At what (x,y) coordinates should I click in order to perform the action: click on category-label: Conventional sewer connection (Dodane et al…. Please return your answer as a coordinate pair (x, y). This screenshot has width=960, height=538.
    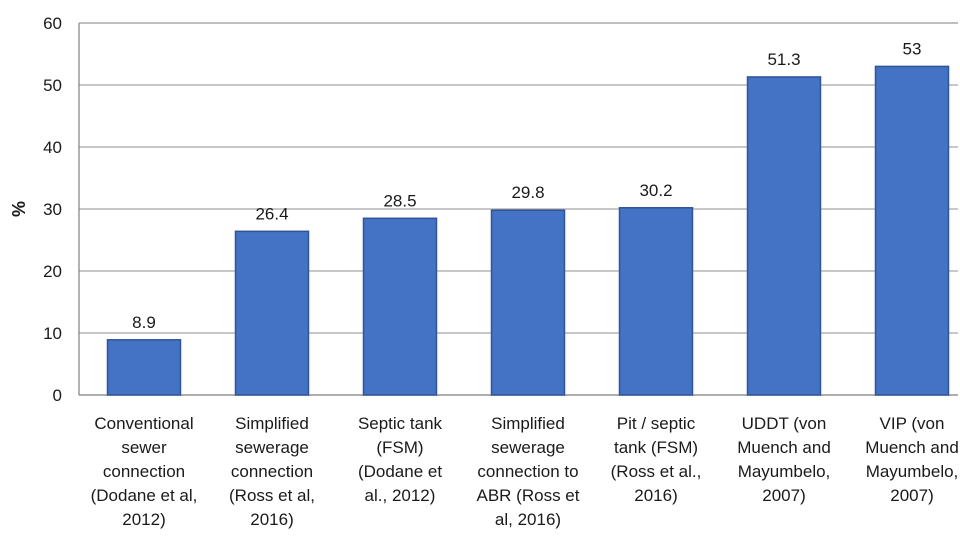
    Looking at the image, I should click on (144, 471).